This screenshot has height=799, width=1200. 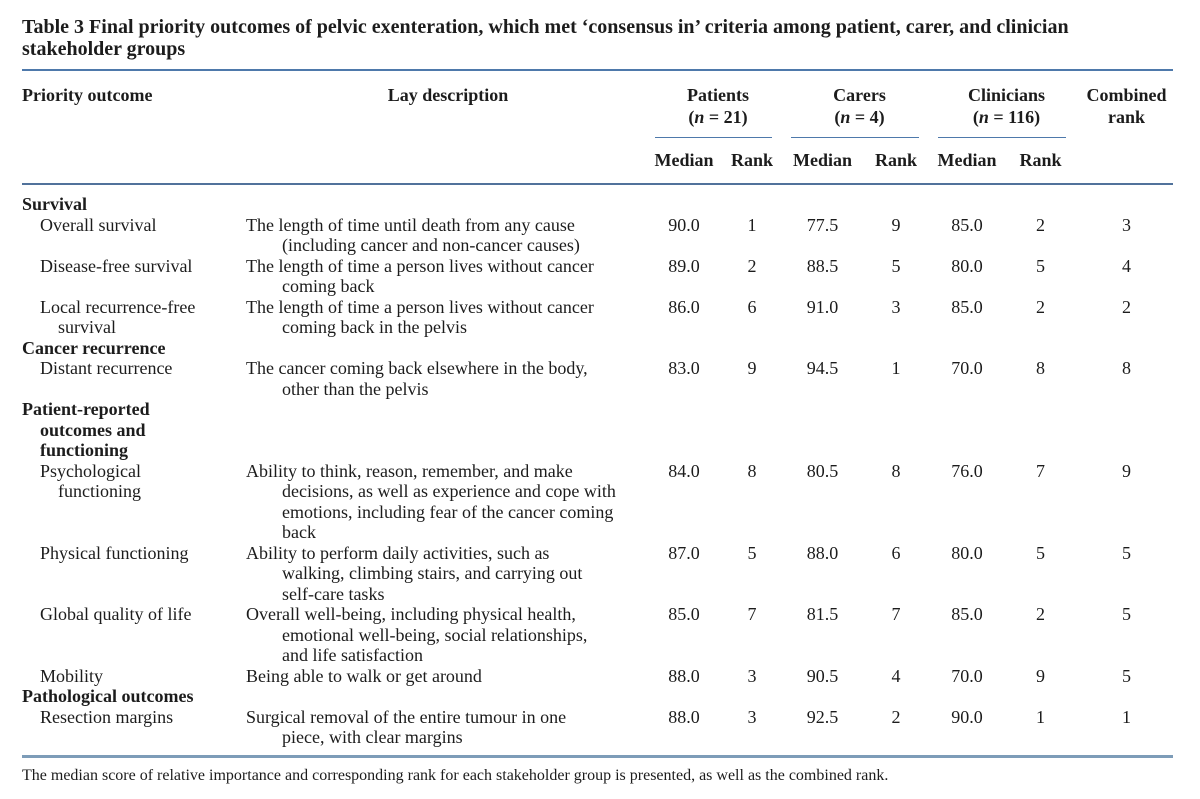 What do you see at coordinates (896, 368) in the screenshot?
I see `carers-rank-cell: 1` at bounding box center [896, 368].